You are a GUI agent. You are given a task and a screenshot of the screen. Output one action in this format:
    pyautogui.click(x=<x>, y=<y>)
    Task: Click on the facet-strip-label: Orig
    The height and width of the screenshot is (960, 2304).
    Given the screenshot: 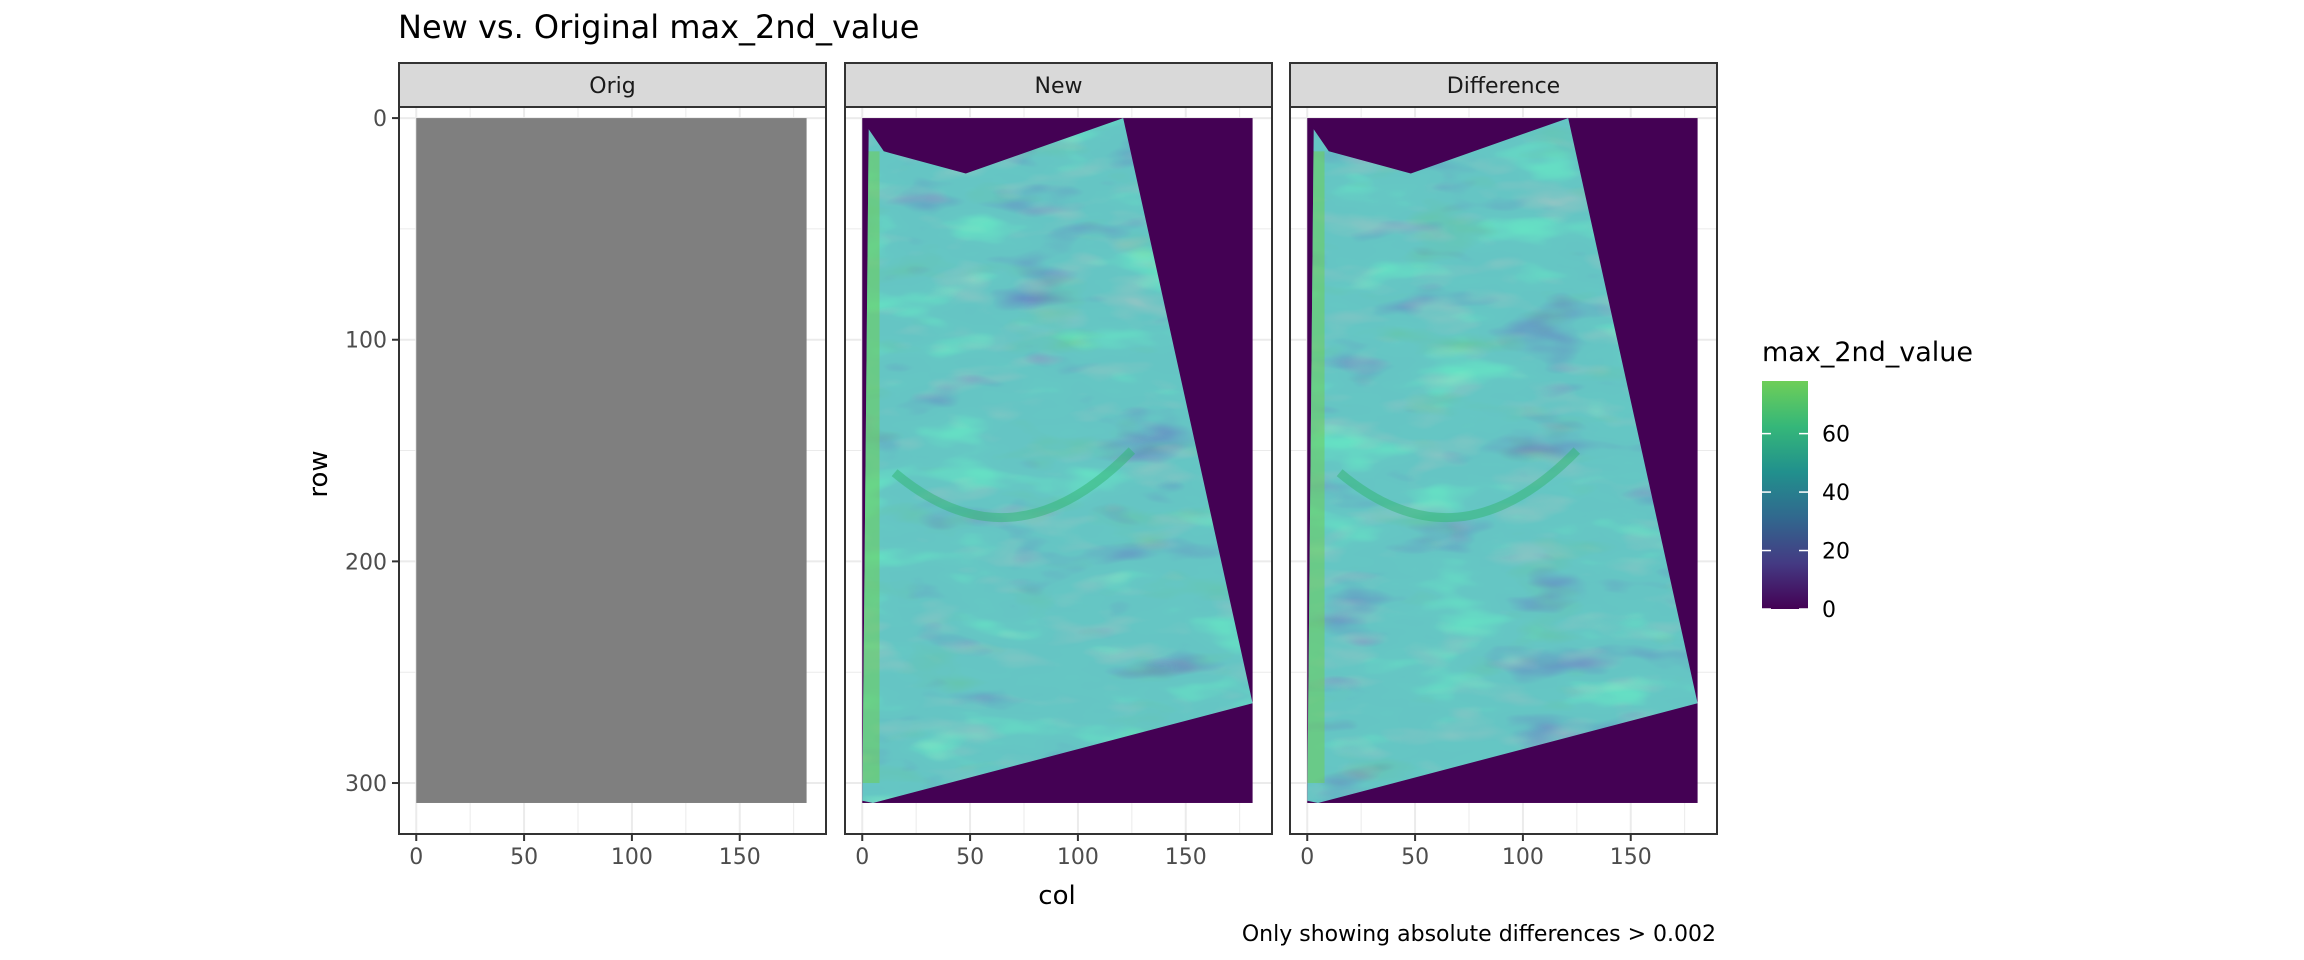 What is the action you would take?
    pyautogui.click(x=612, y=86)
    